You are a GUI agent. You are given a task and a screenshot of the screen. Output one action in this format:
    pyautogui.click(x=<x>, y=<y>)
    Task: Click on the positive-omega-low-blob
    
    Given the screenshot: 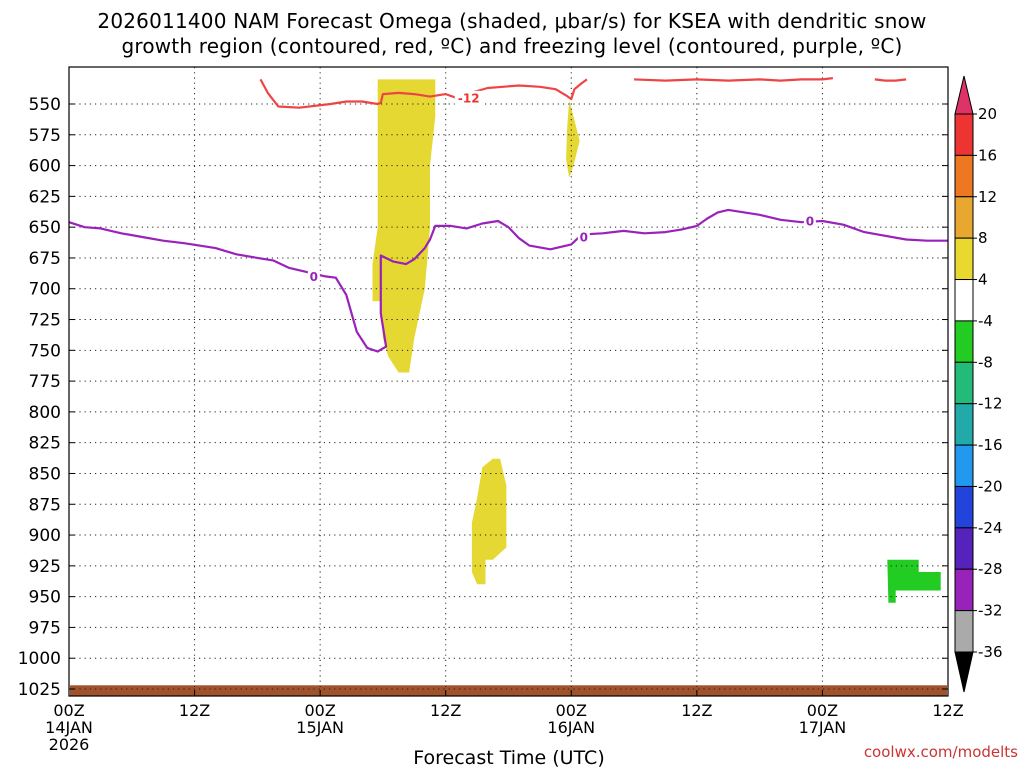 What is the action you would take?
    pyautogui.click(x=489, y=521)
    